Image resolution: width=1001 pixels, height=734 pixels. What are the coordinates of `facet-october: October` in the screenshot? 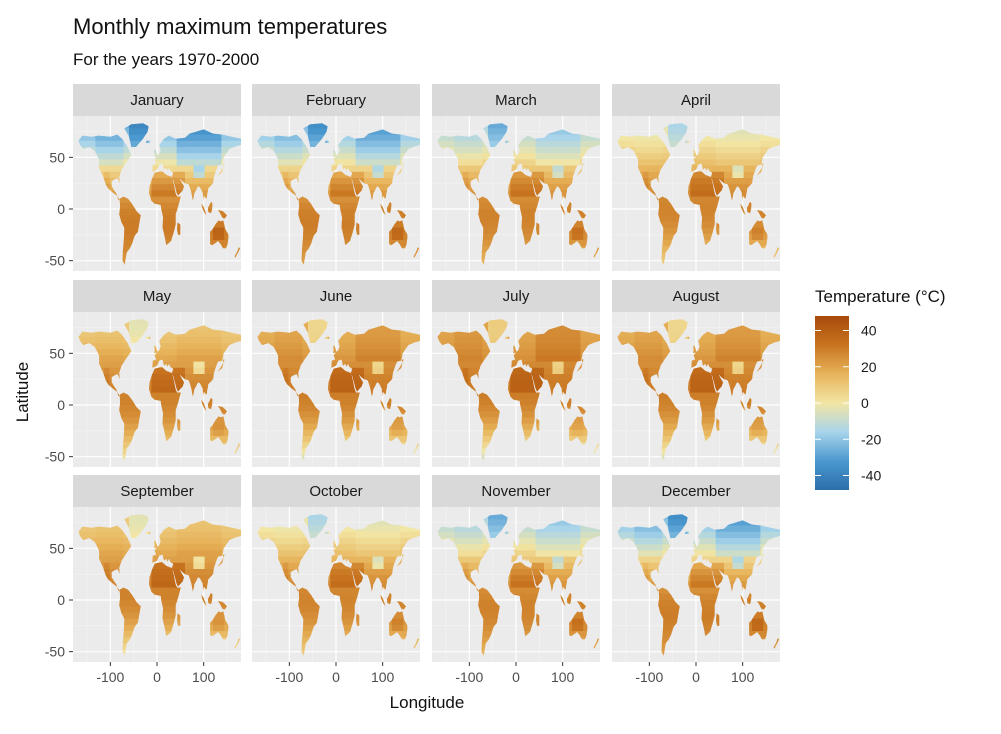 It's located at (336, 569).